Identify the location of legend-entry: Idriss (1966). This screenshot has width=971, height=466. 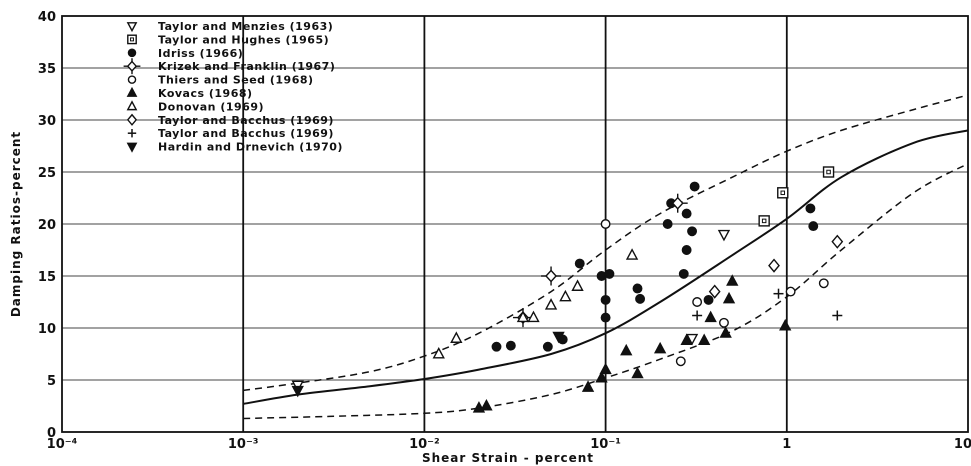
(200, 53).